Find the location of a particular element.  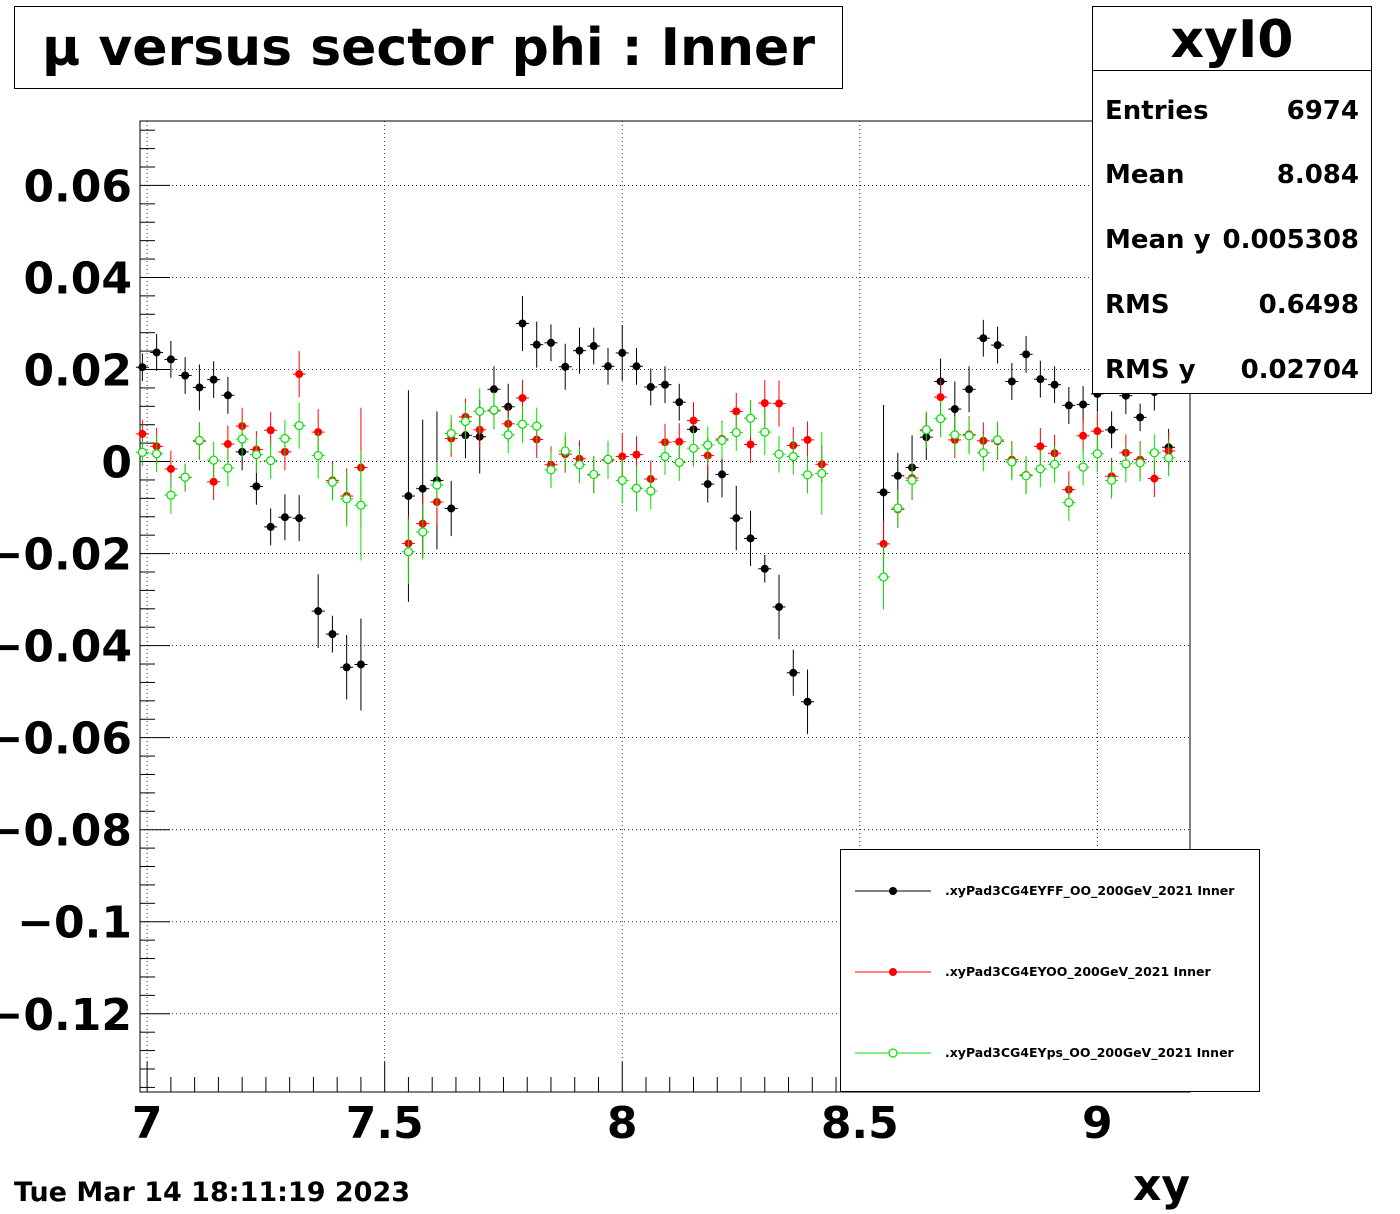

y-tick-label: 0.02 is located at coordinates (77, 371).